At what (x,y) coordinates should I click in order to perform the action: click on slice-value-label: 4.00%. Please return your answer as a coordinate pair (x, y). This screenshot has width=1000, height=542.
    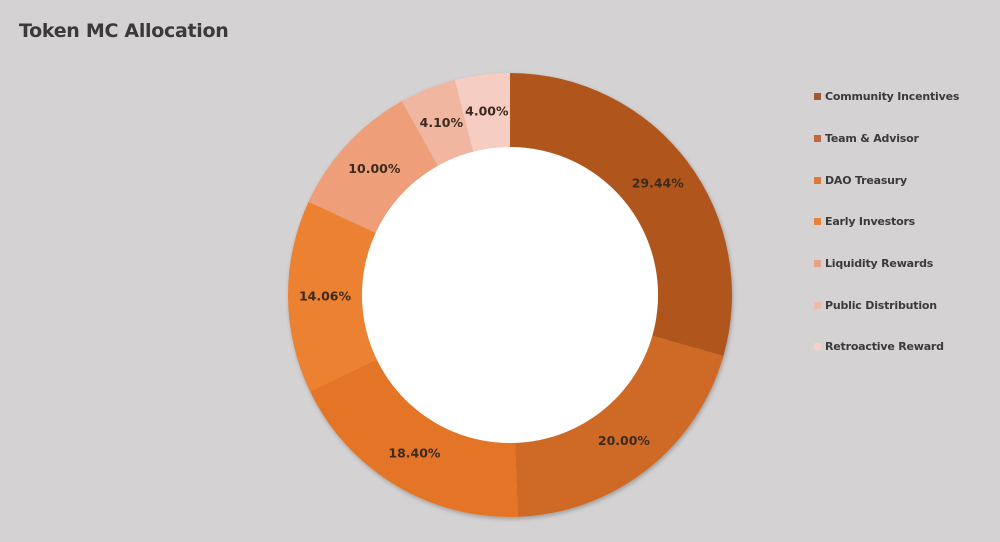
    Looking at the image, I should click on (487, 110).